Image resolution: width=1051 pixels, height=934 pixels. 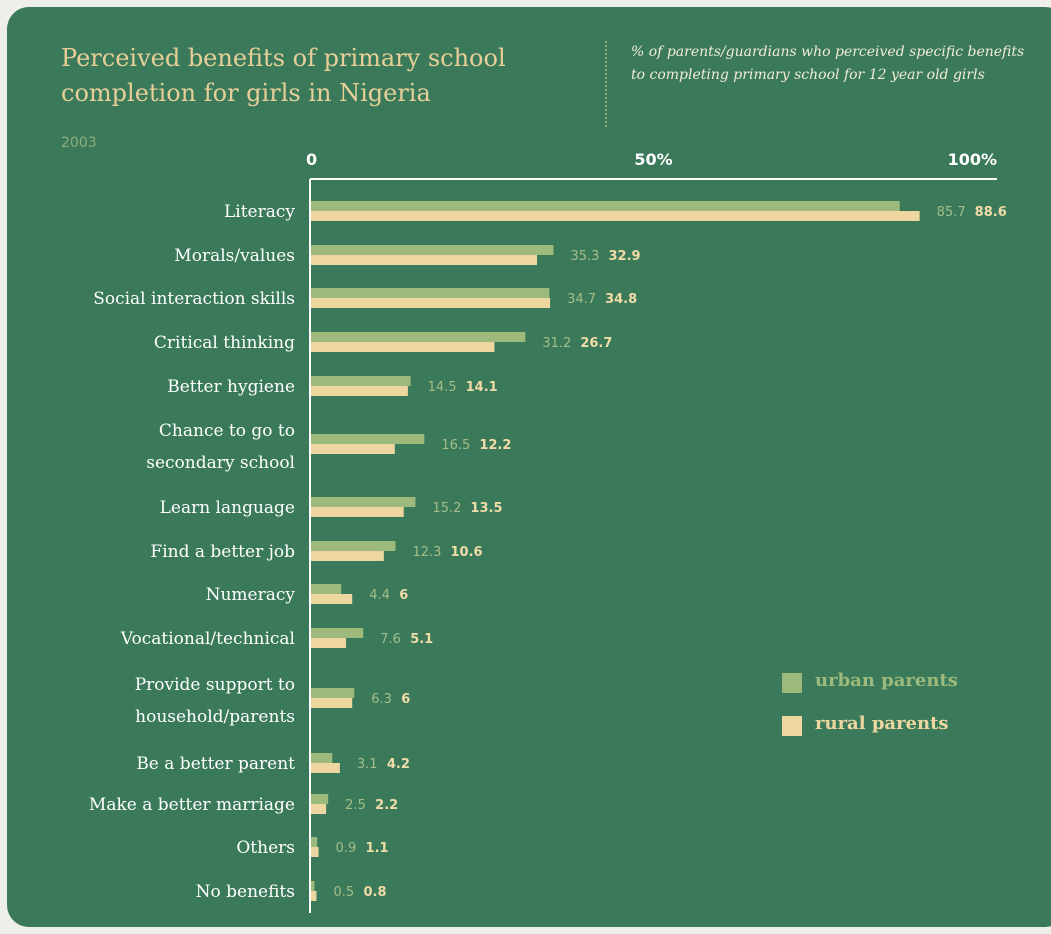 What do you see at coordinates (421, 639) in the screenshot?
I see `value-label-rural: 5.1` at bounding box center [421, 639].